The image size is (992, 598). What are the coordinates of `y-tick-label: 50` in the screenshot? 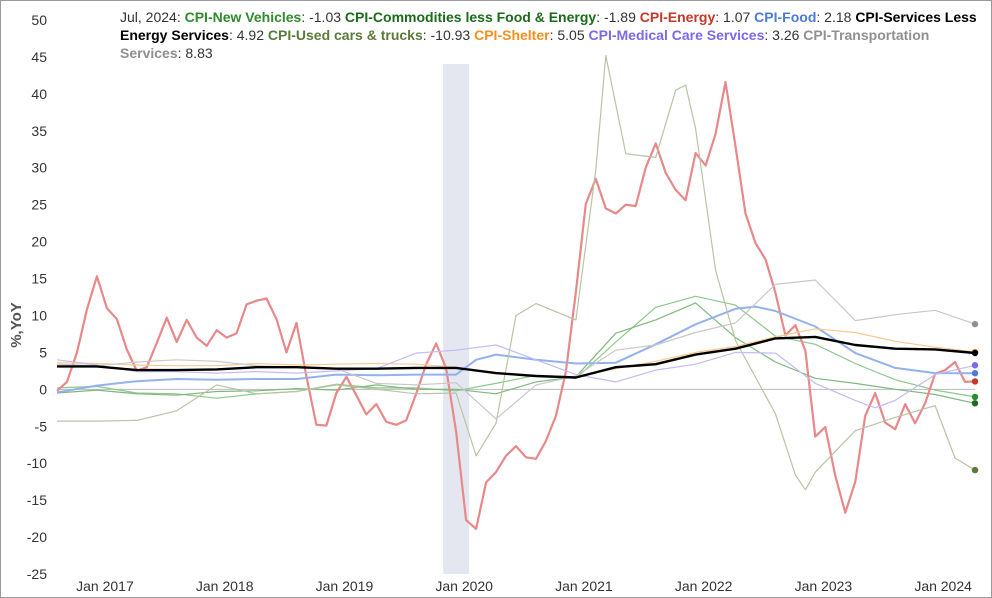 It's located at (39, 20).